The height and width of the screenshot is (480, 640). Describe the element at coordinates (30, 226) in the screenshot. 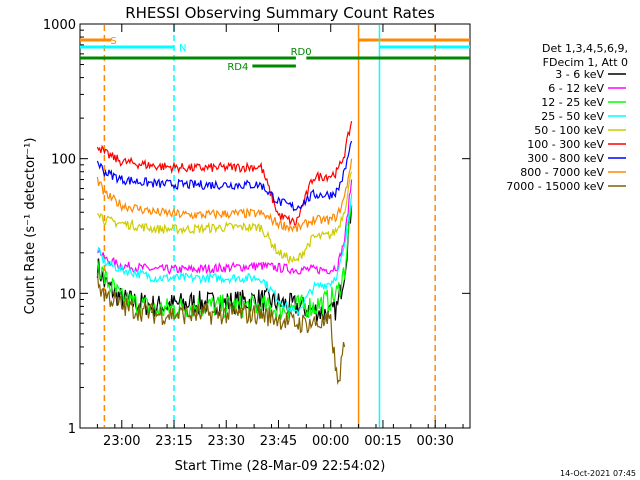

I see `y-axis-label: Count Rate (s⁻¹ detector⁻¹)` at that location.